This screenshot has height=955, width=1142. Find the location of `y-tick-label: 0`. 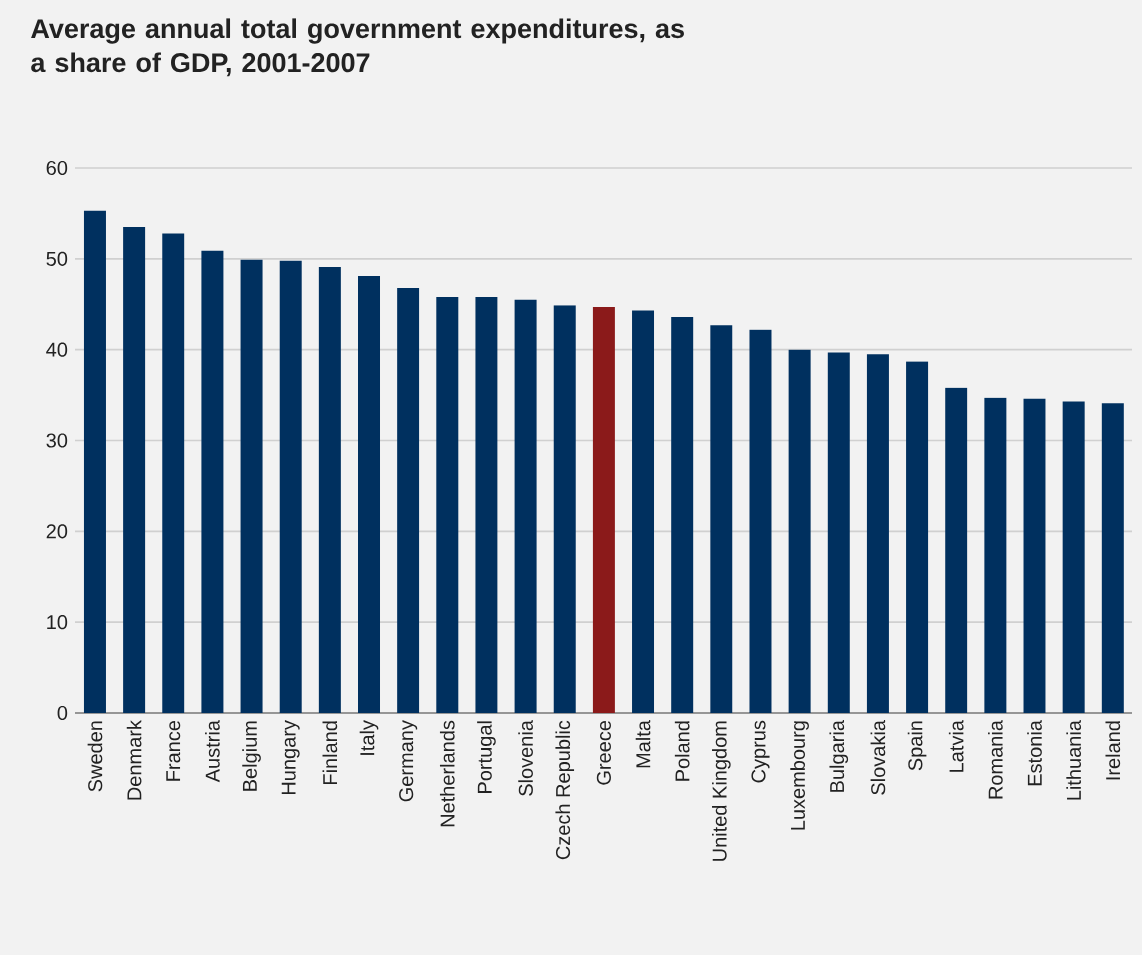

y-tick-label: 0 is located at coordinates (62, 713).